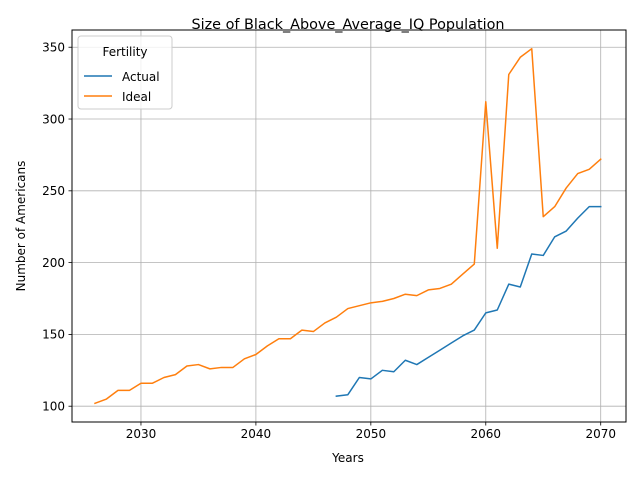 The width and height of the screenshot is (640, 480). I want to click on y-tick-label: 200, so click(53, 263).